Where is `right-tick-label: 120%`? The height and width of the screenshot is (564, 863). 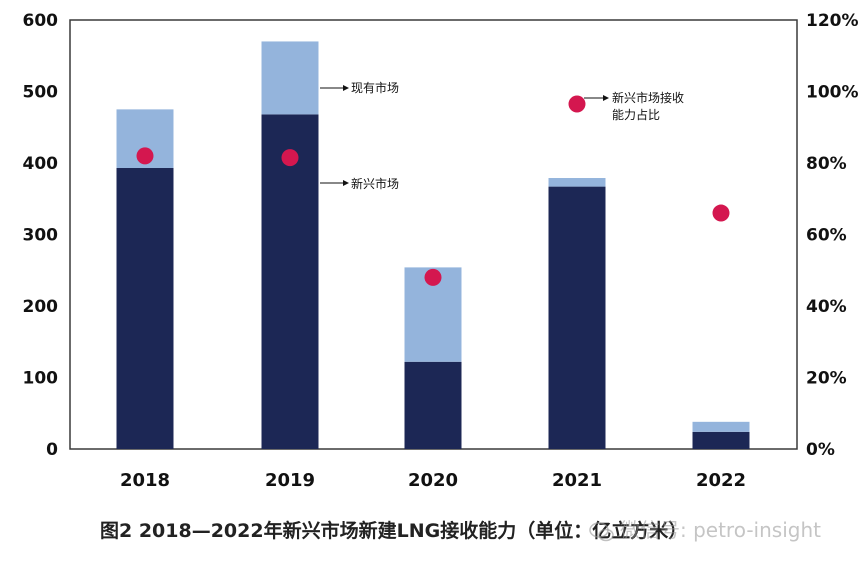 right-tick-label: 120% is located at coordinates (832, 21).